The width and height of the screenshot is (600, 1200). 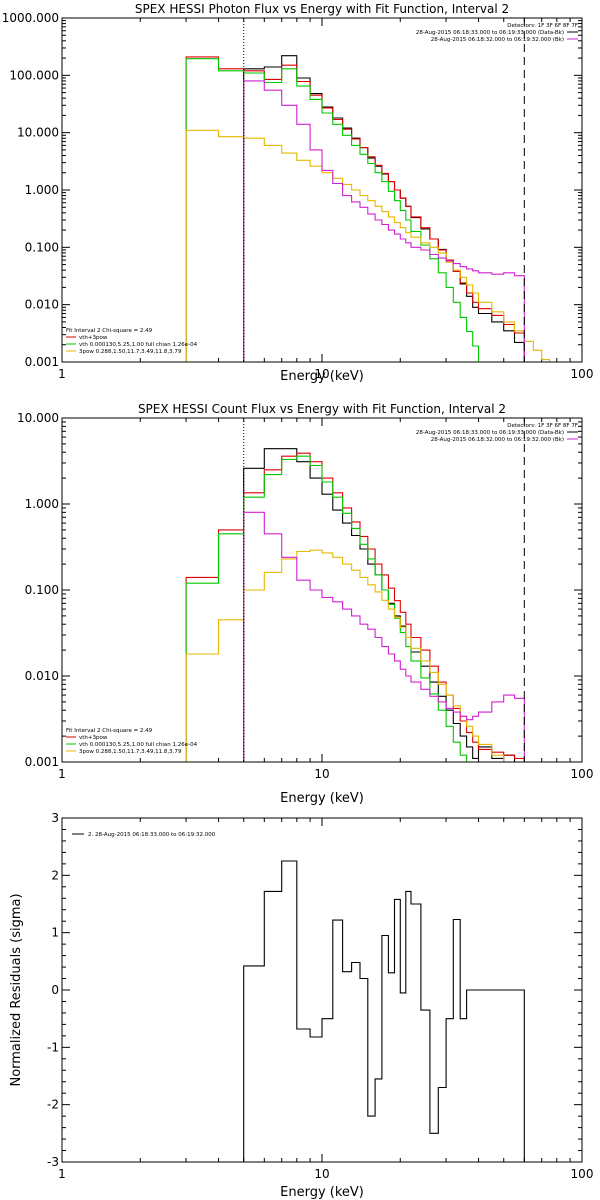 What do you see at coordinates (16, 989) in the screenshot?
I see `resid-ylabel: Normalized Residuals (sigma)` at bounding box center [16, 989].